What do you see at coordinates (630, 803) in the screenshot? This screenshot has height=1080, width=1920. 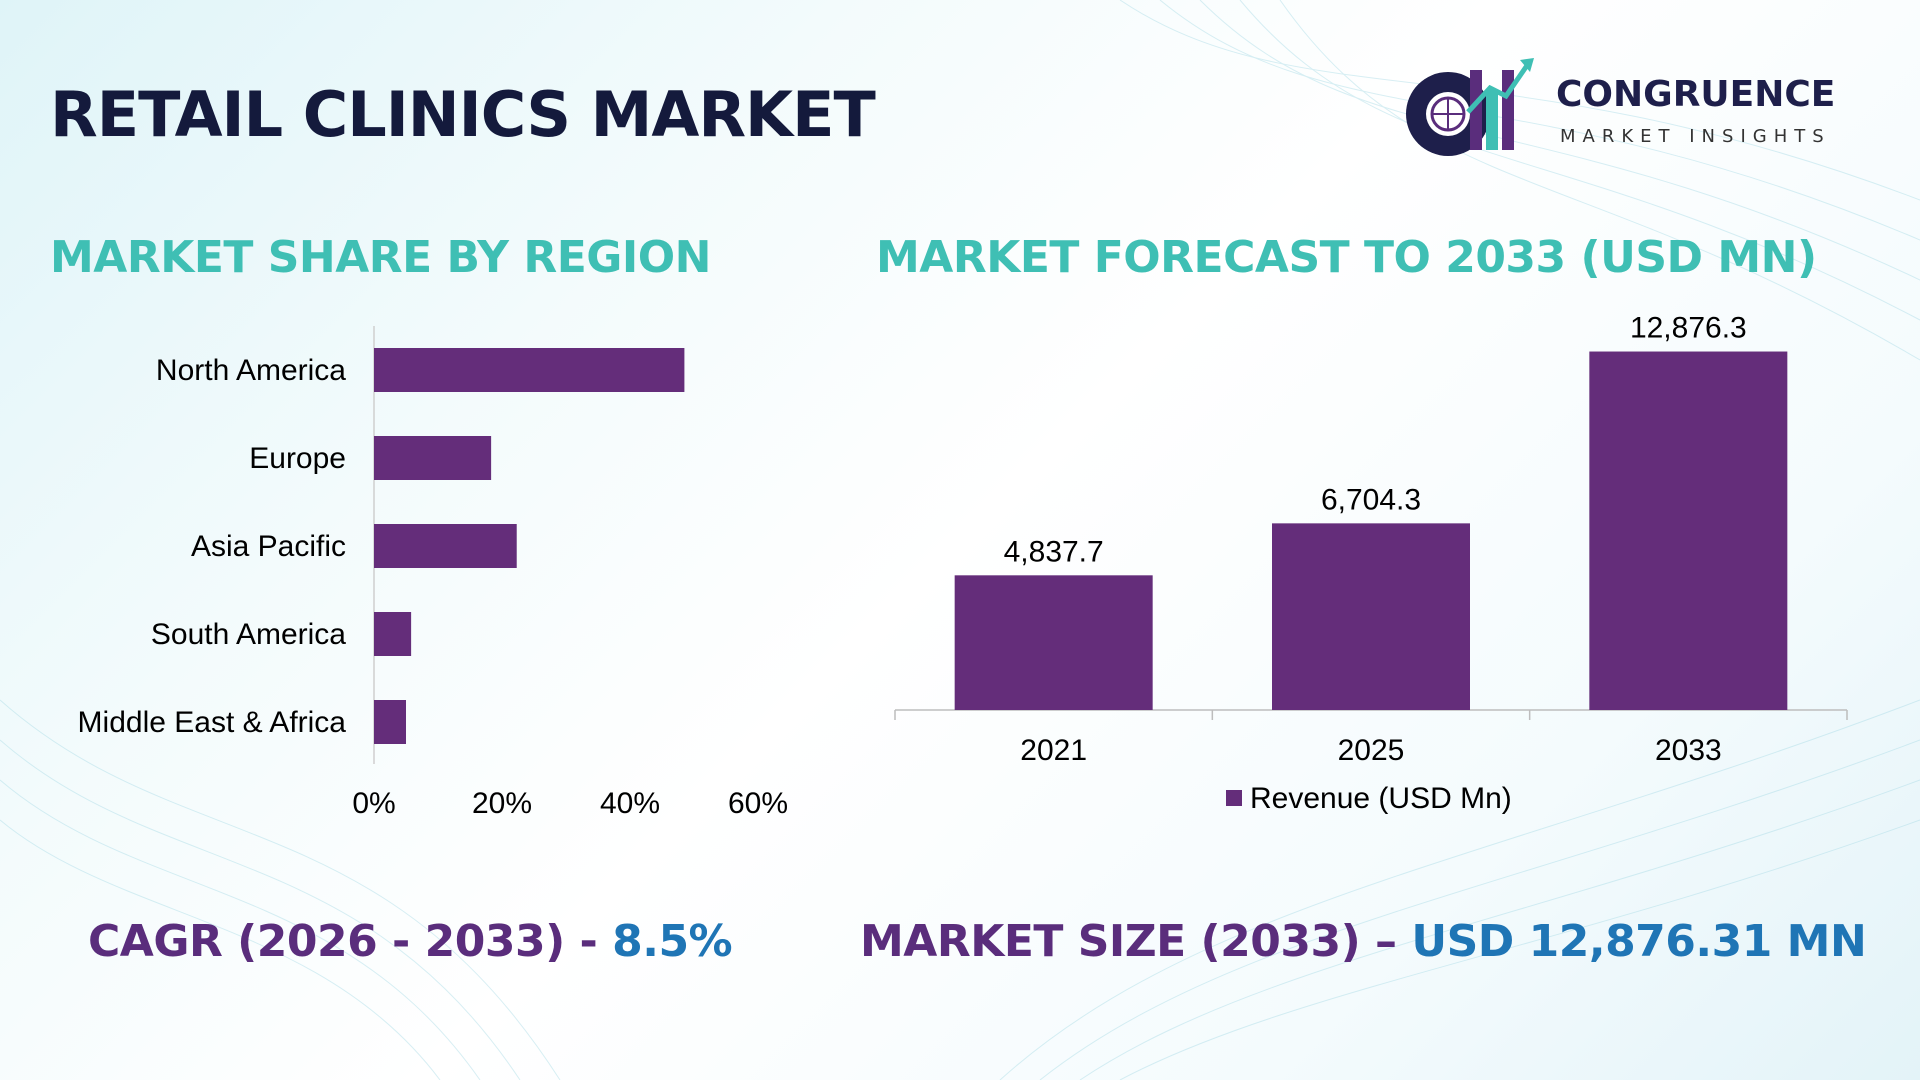 I see `region-x-tick-label: 40%` at bounding box center [630, 803].